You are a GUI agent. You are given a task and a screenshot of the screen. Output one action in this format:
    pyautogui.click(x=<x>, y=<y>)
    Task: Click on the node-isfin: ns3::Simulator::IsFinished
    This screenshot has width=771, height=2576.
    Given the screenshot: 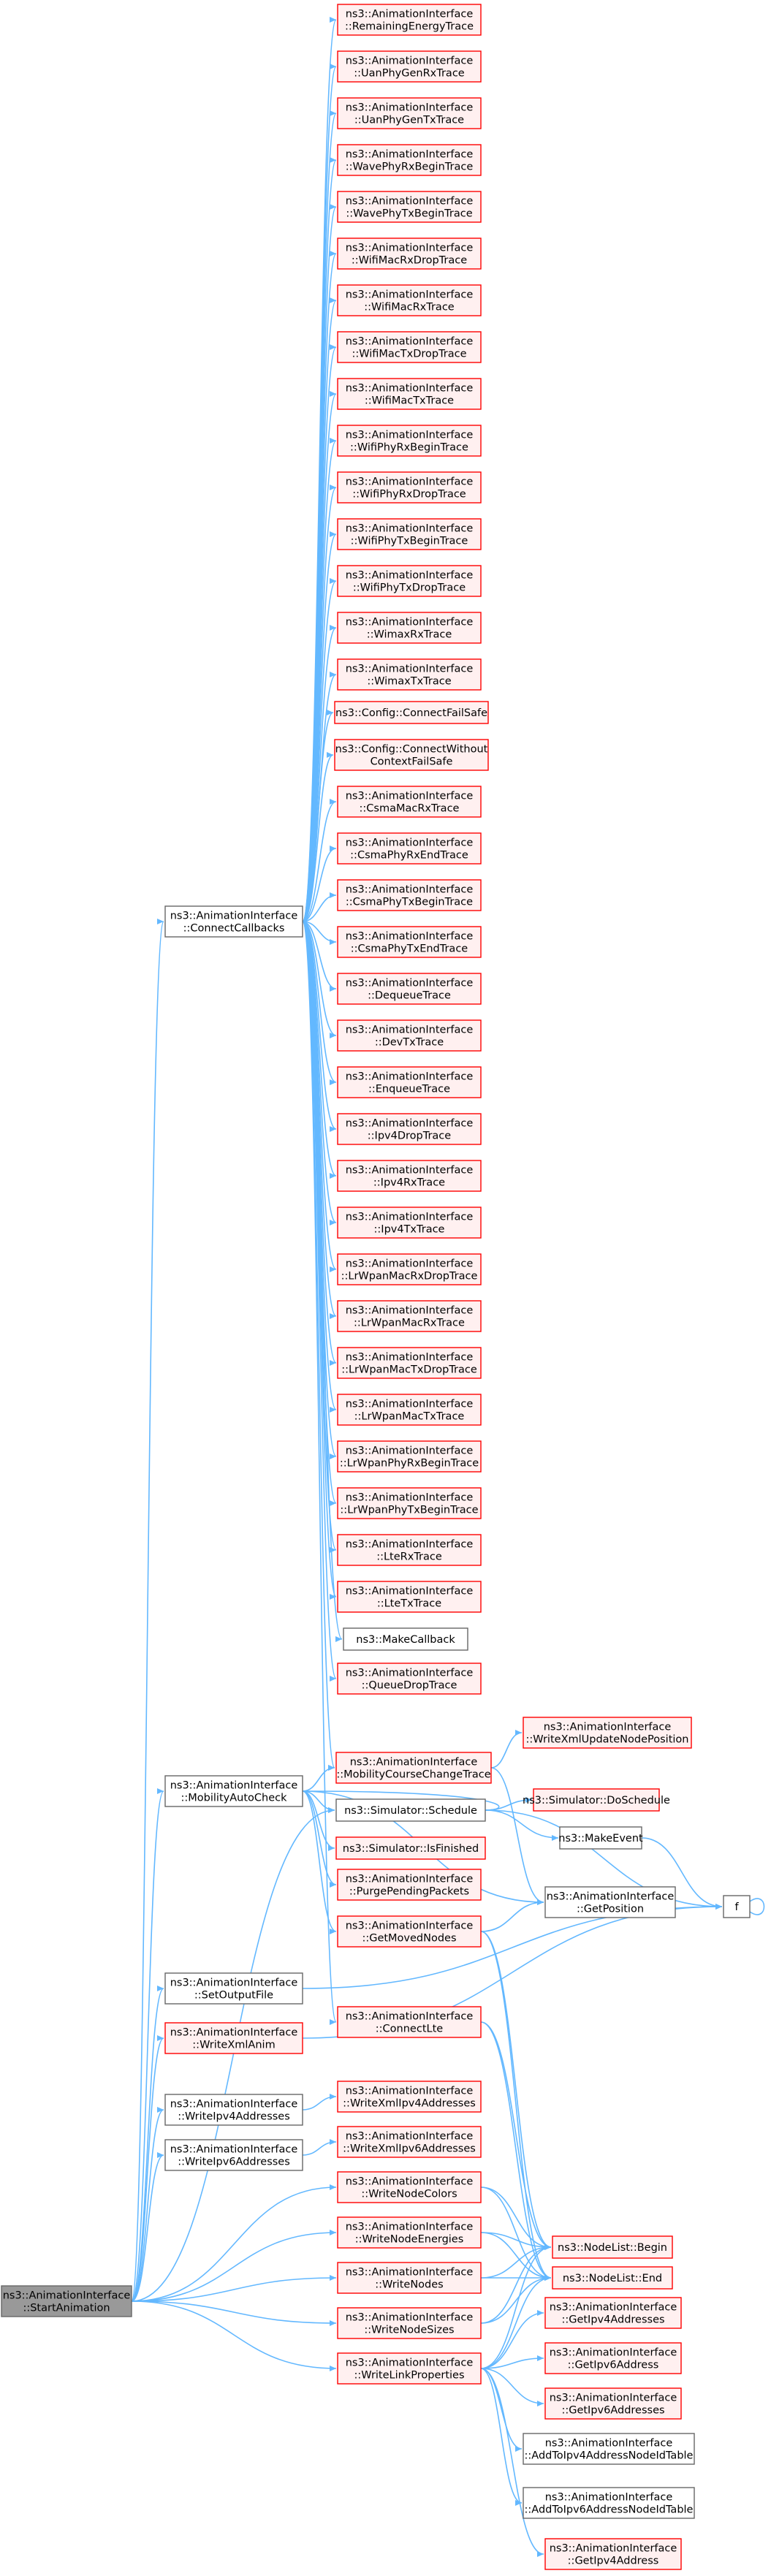 What is the action you would take?
    pyautogui.click(x=410, y=1848)
    